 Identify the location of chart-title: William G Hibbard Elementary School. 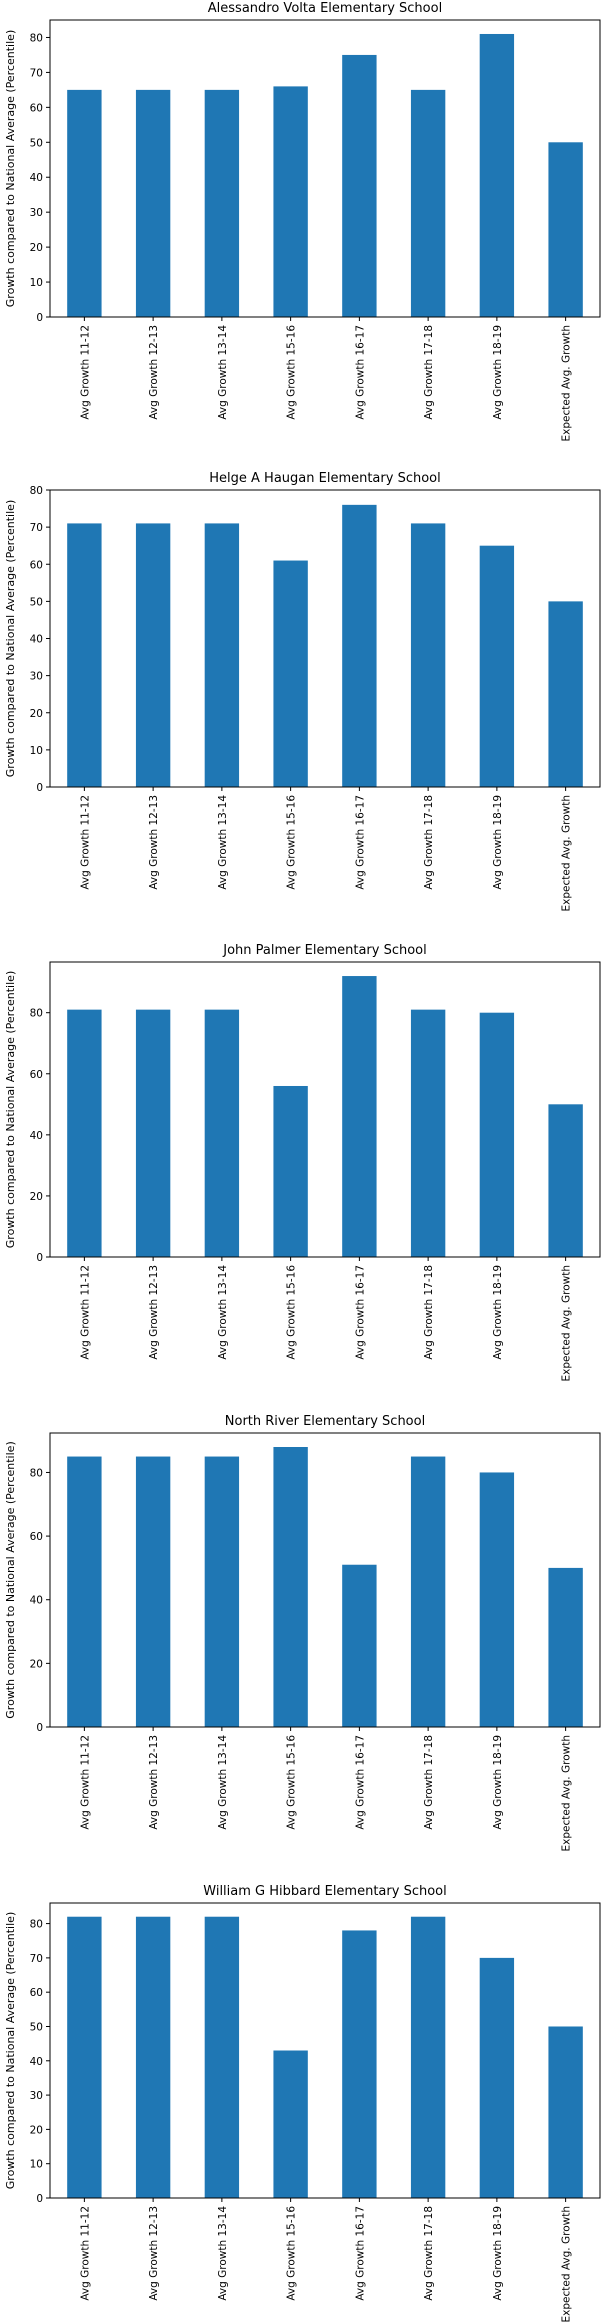
(324, 1891).